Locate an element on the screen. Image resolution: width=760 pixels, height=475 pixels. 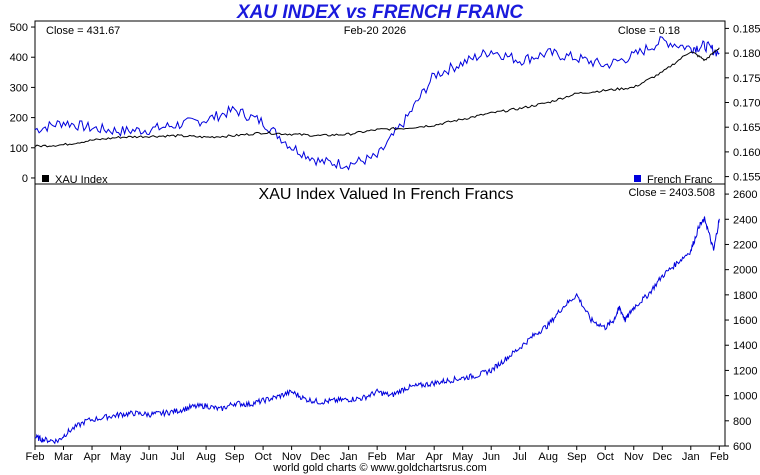
bottom-tick-label: 1400 is located at coordinates (745, 346).